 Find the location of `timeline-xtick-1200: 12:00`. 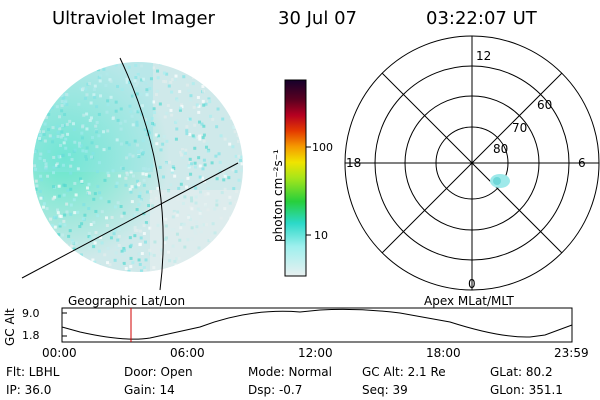

timeline-xtick-1200: 12:00 is located at coordinates (315, 353).